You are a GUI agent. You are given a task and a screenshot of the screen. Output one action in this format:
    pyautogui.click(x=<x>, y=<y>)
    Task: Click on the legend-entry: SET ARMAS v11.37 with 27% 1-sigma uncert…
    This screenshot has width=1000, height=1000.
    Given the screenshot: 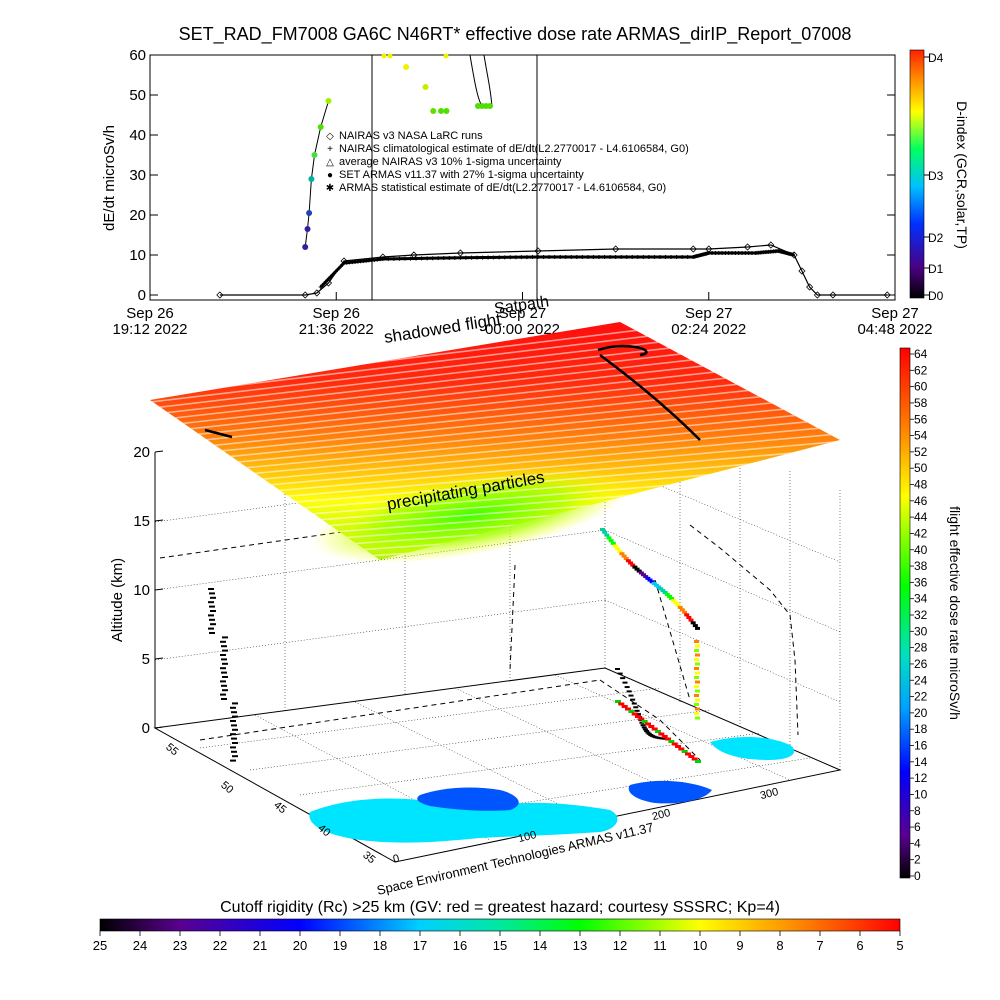 What is the action you would take?
    pyautogui.click(x=461, y=175)
    